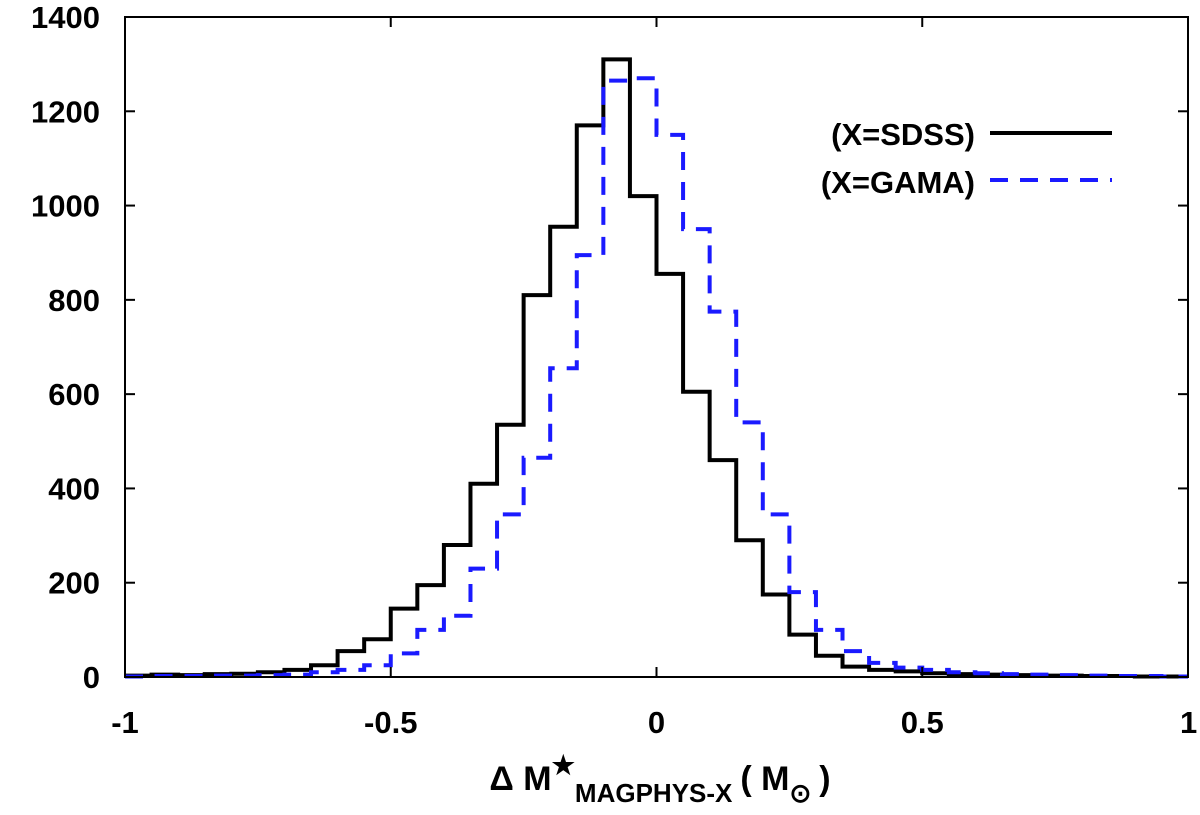 The height and width of the screenshot is (815, 1200). Describe the element at coordinates (1188, 722) in the screenshot. I see `x-tick-label: 1` at that location.